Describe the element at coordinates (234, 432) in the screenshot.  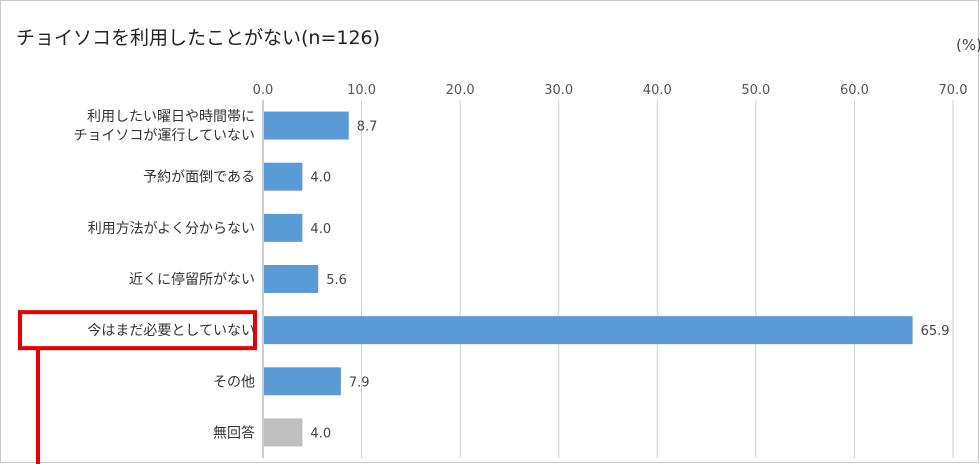
I see `category-label: 無回答` at that location.